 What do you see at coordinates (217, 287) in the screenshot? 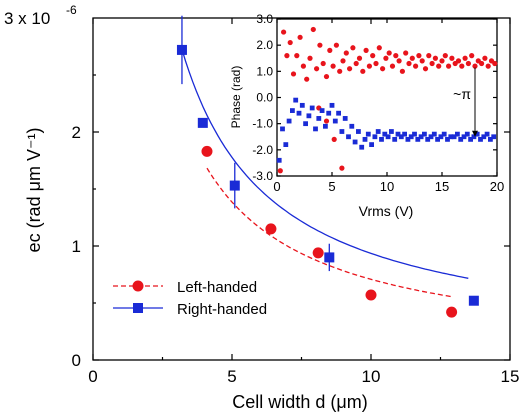
I see `legend-left-label: Left-handed` at bounding box center [217, 287].